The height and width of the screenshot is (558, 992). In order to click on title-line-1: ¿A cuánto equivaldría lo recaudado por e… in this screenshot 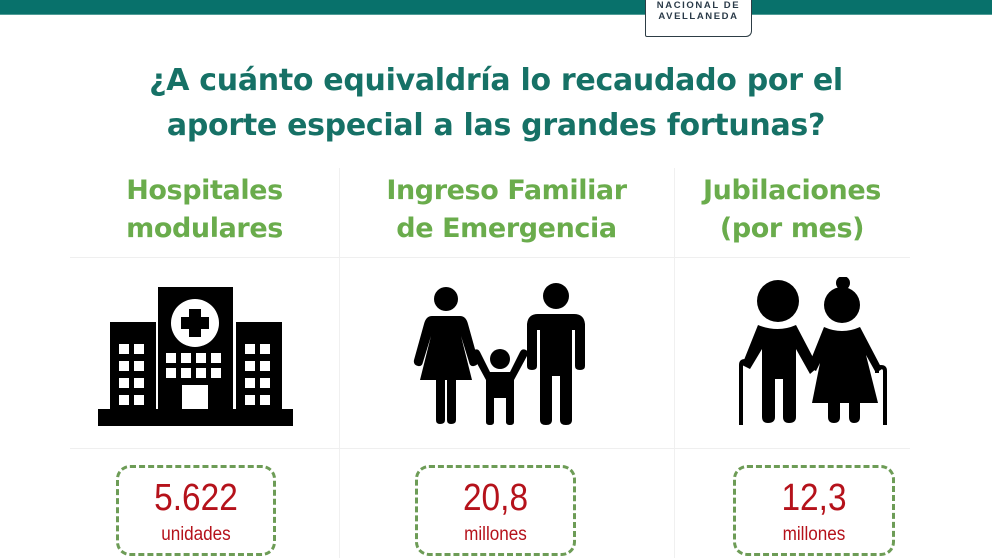, I will do `click(496, 80)`.